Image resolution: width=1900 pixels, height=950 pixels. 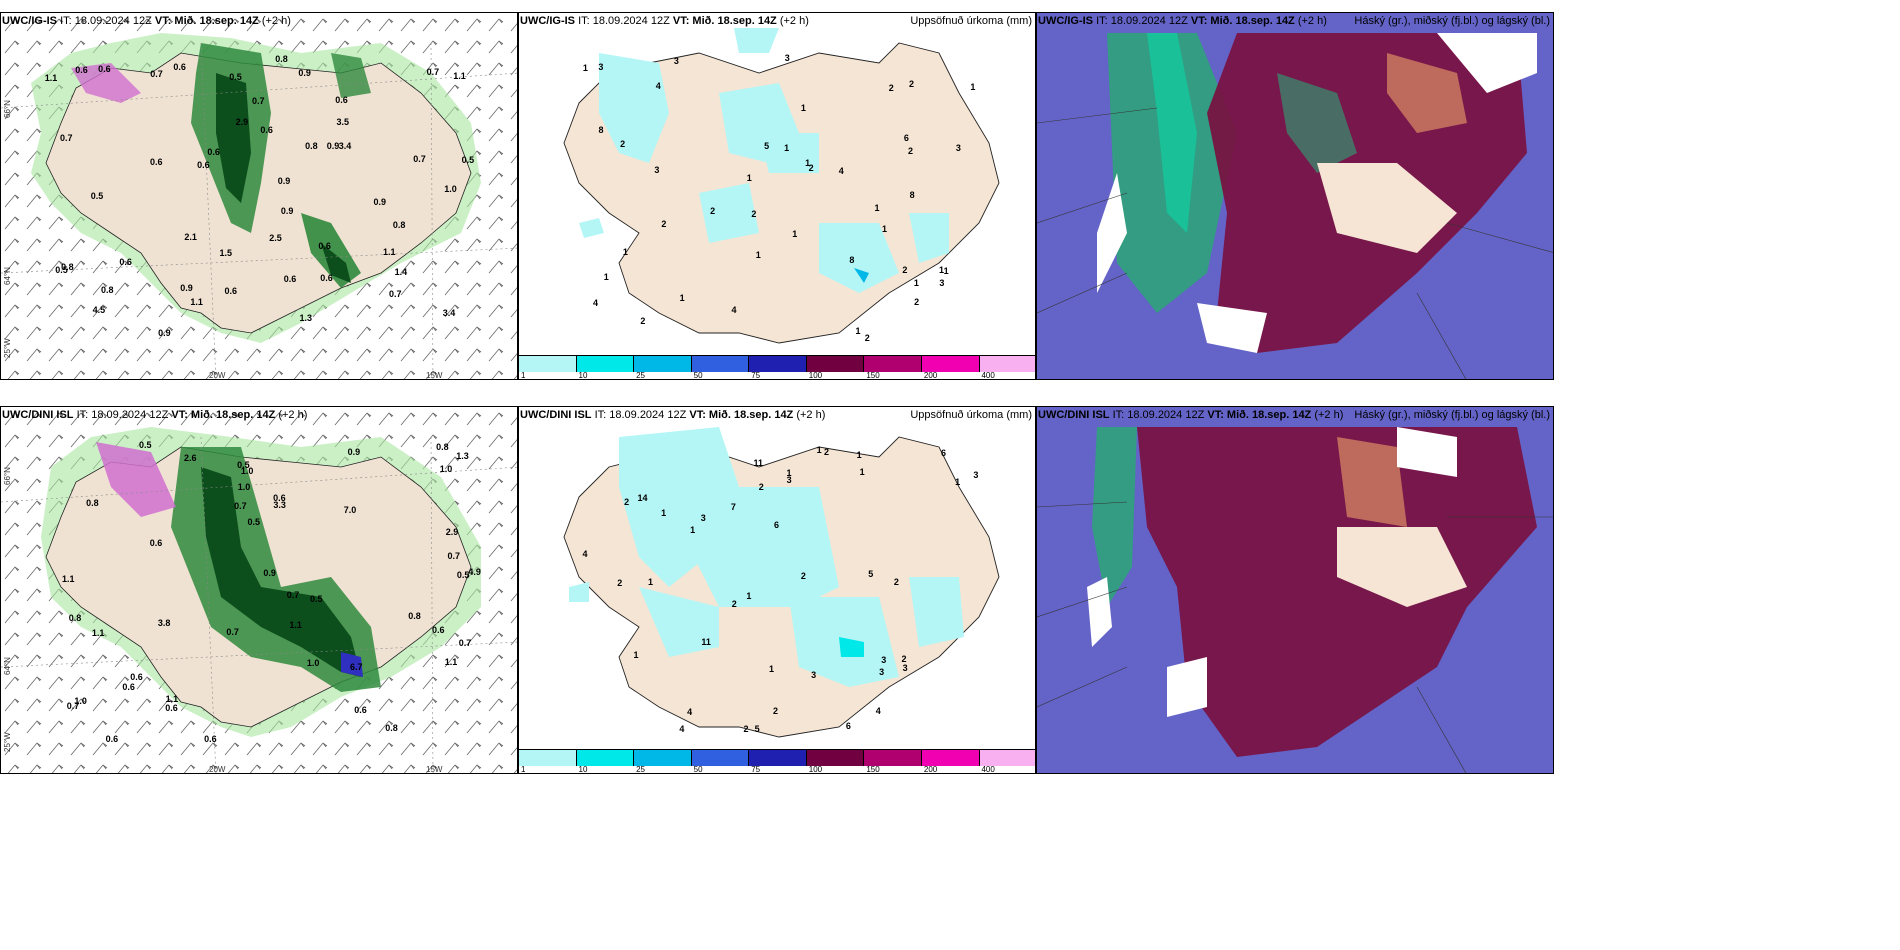 What do you see at coordinates (279, 504) in the screenshot?
I see `value-label: 3.3` at bounding box center [279, 504].